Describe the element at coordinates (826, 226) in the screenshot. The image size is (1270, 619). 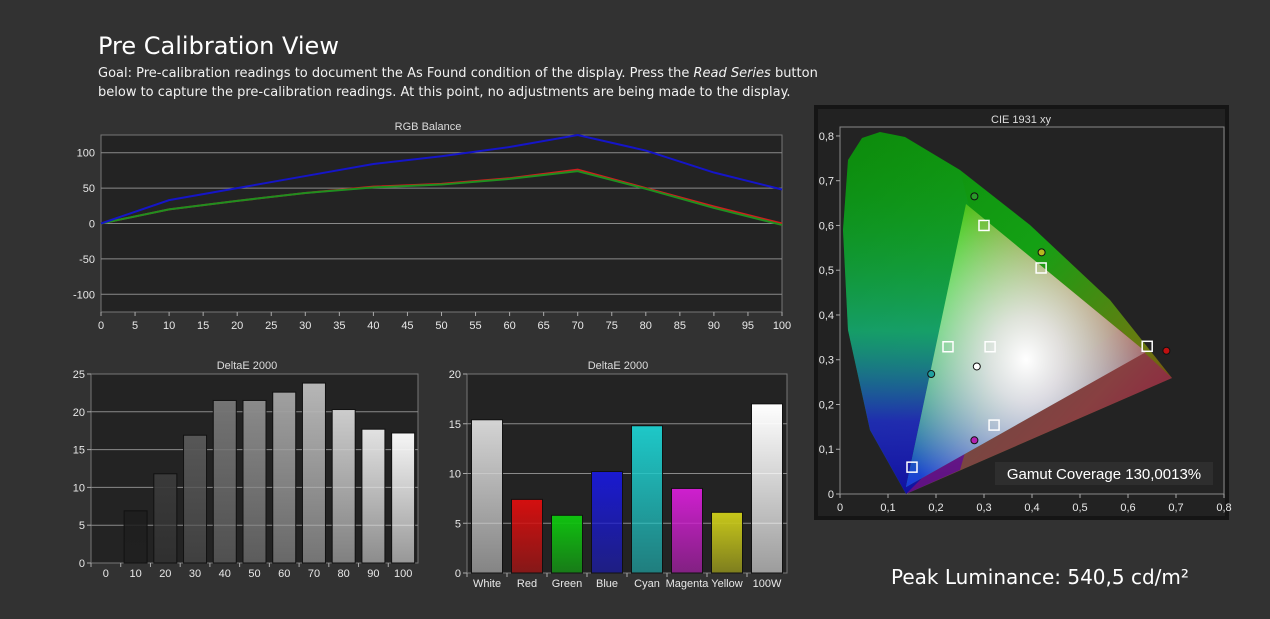
I see `cie-ytick-label: 0,6` at that location.